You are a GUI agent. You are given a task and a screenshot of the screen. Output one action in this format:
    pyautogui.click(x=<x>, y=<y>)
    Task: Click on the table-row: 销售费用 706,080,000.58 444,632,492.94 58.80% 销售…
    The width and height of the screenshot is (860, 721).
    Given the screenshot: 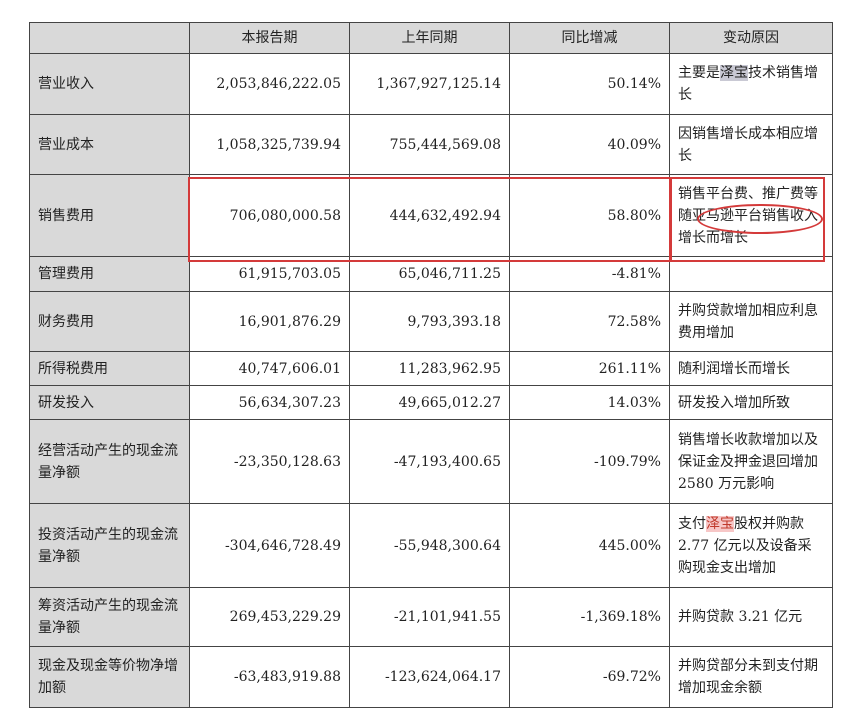 What is the action you would take?
    pyautogui.click(x=431, y=215)
    